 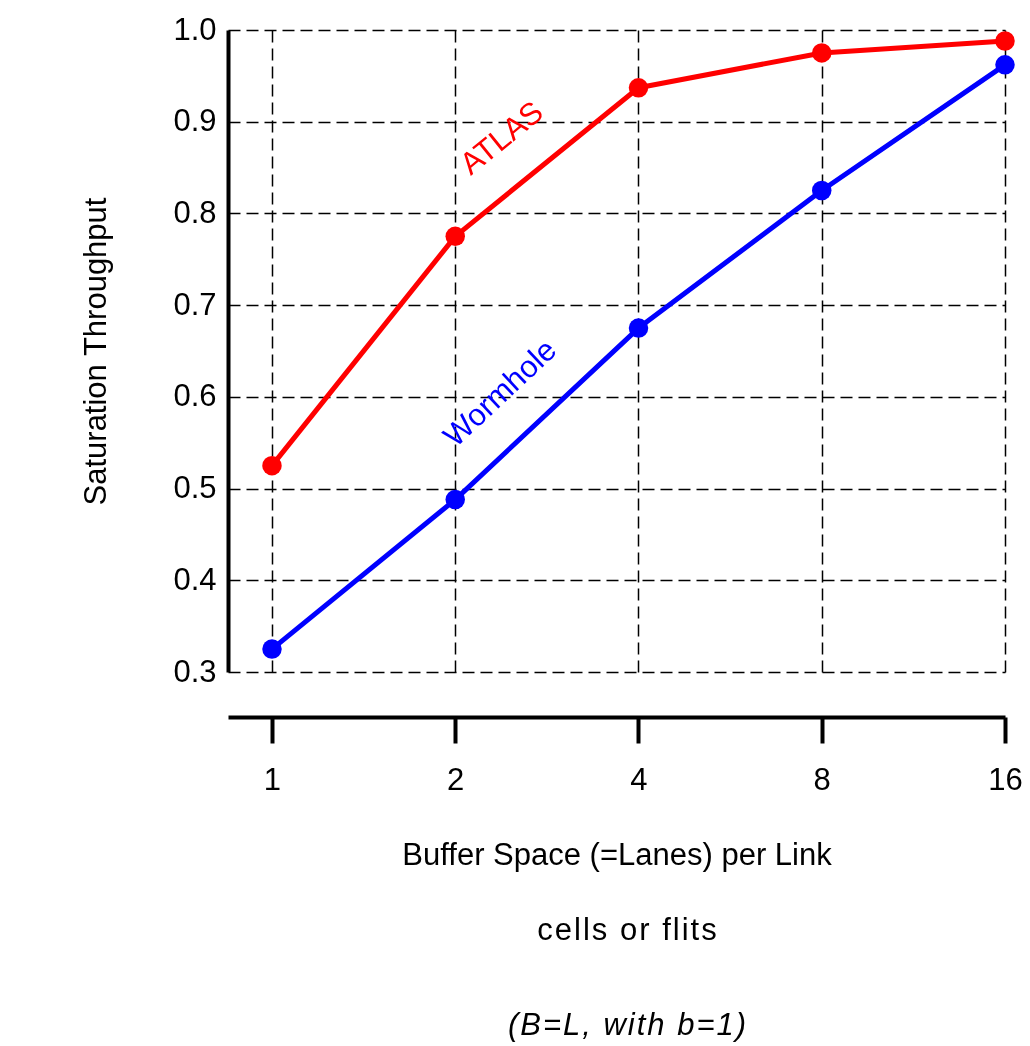 What do you see at coordinates (96, 351) in the screenshot?
I see `y-axis-title: Saturation Throughput` at bounding box center [96, 351].